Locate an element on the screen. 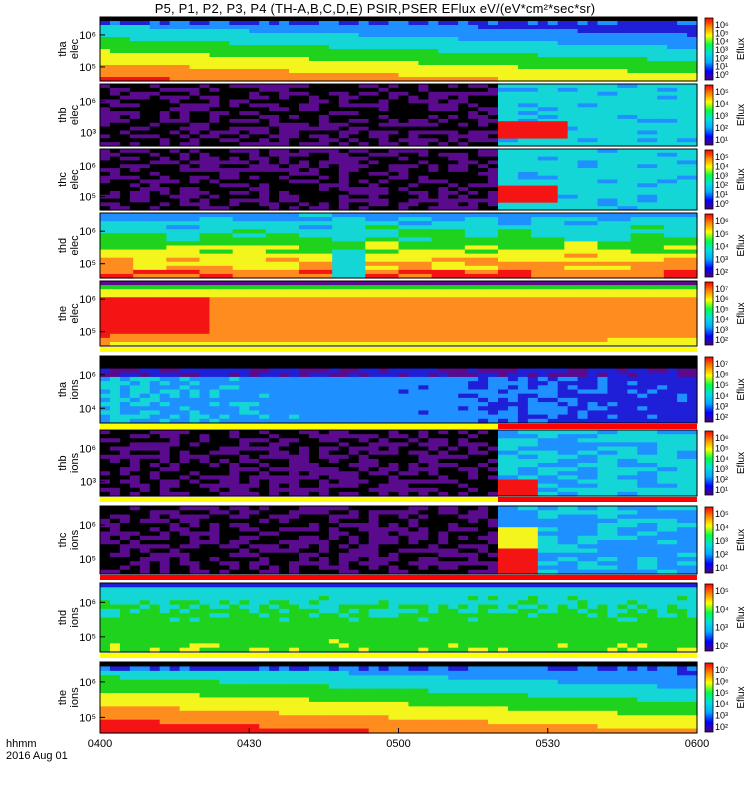 The width and height of the screenshot is (750, 800). panel-ytick-label: 10⁴ is located at coordinates (87, 409).